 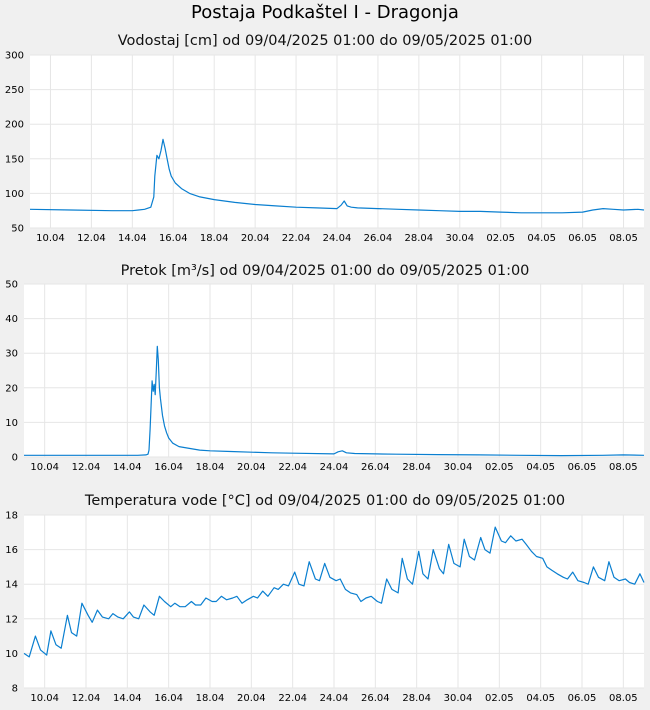 I want to click on y-tick-label: 20, so click(x=11, y=388).